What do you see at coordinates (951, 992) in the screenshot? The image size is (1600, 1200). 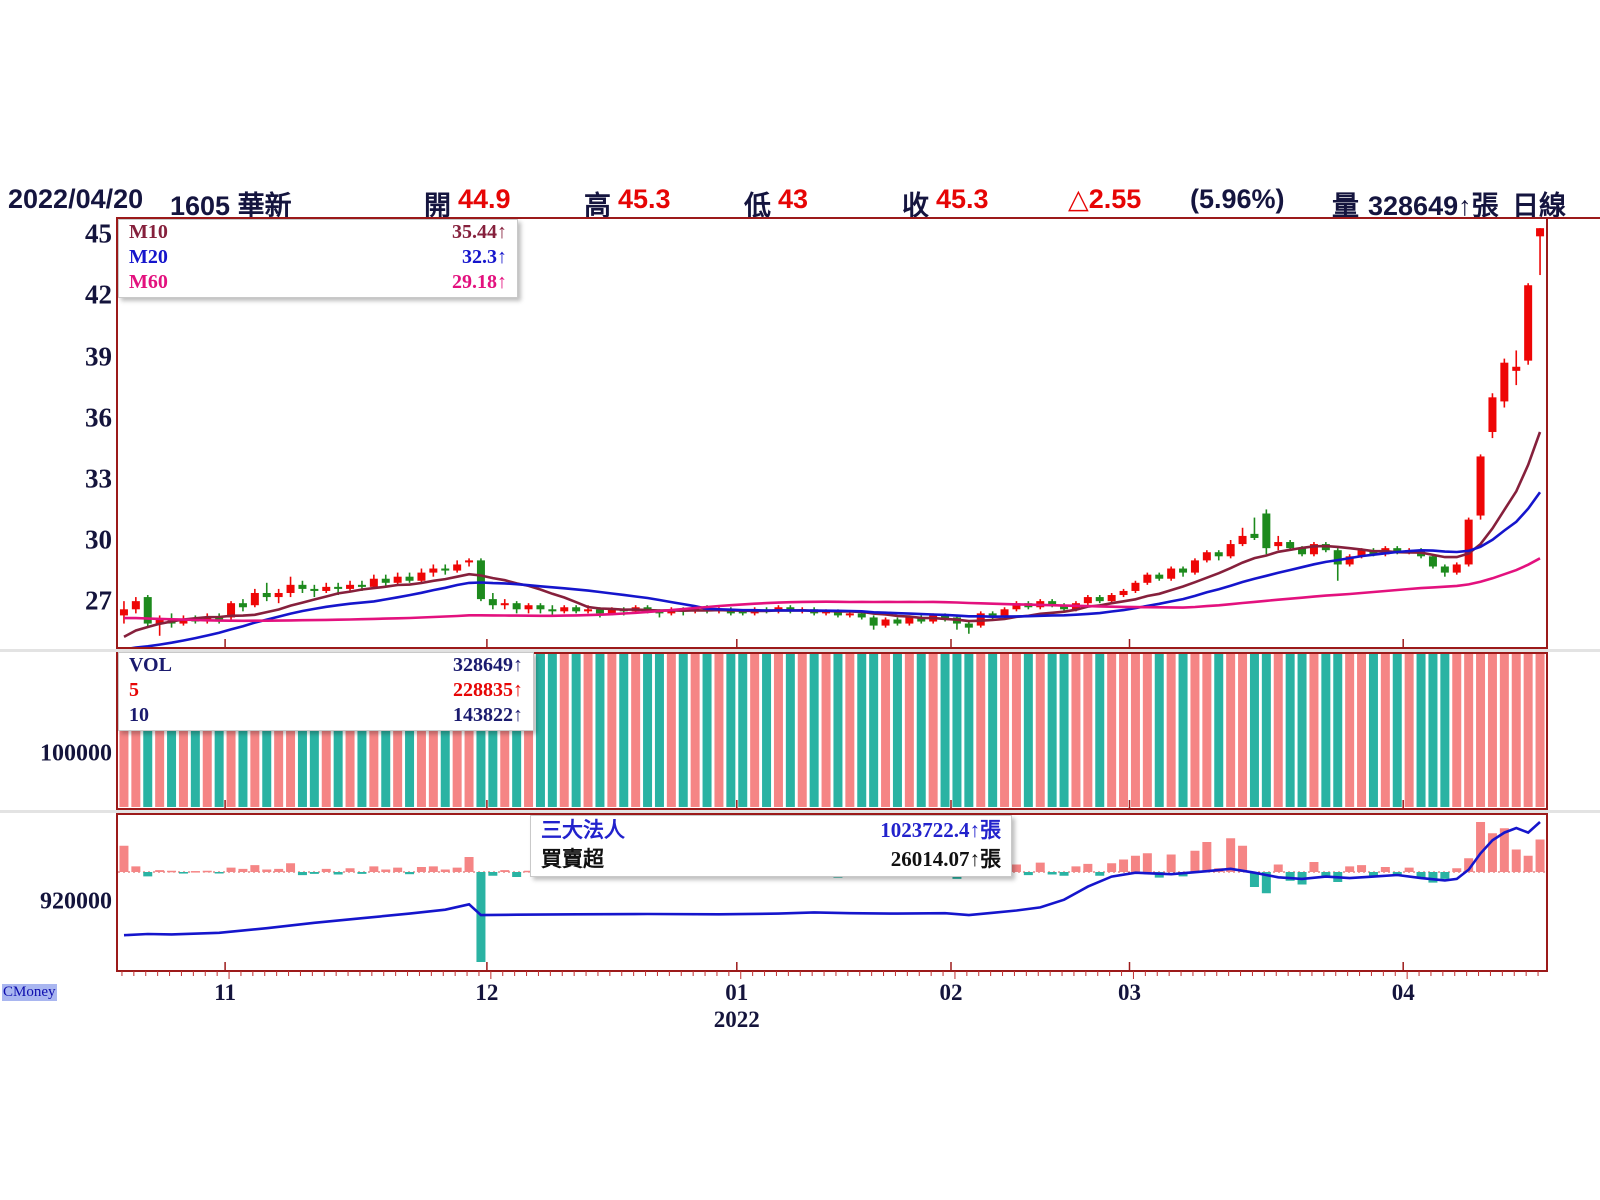 I see `month-label: 02` at bounding box center [951, 992].